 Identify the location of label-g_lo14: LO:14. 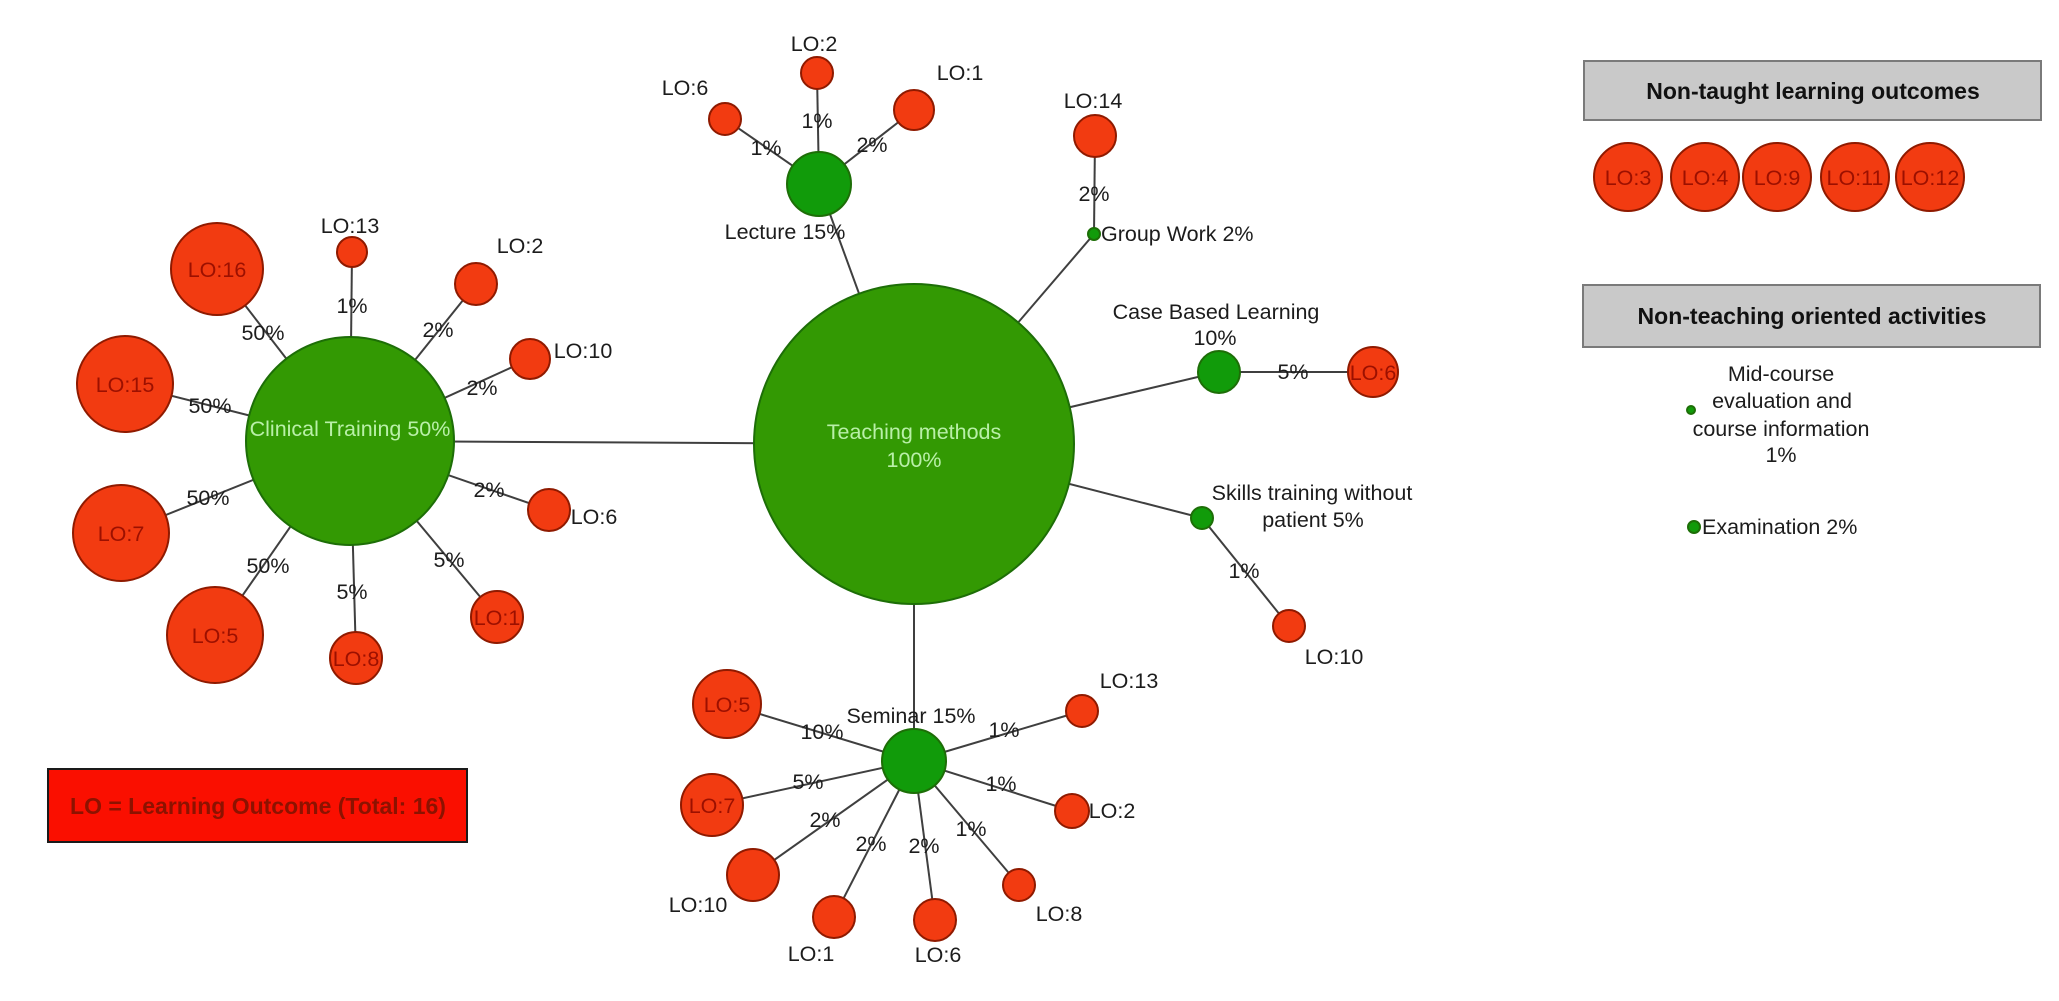
(1093, 101).